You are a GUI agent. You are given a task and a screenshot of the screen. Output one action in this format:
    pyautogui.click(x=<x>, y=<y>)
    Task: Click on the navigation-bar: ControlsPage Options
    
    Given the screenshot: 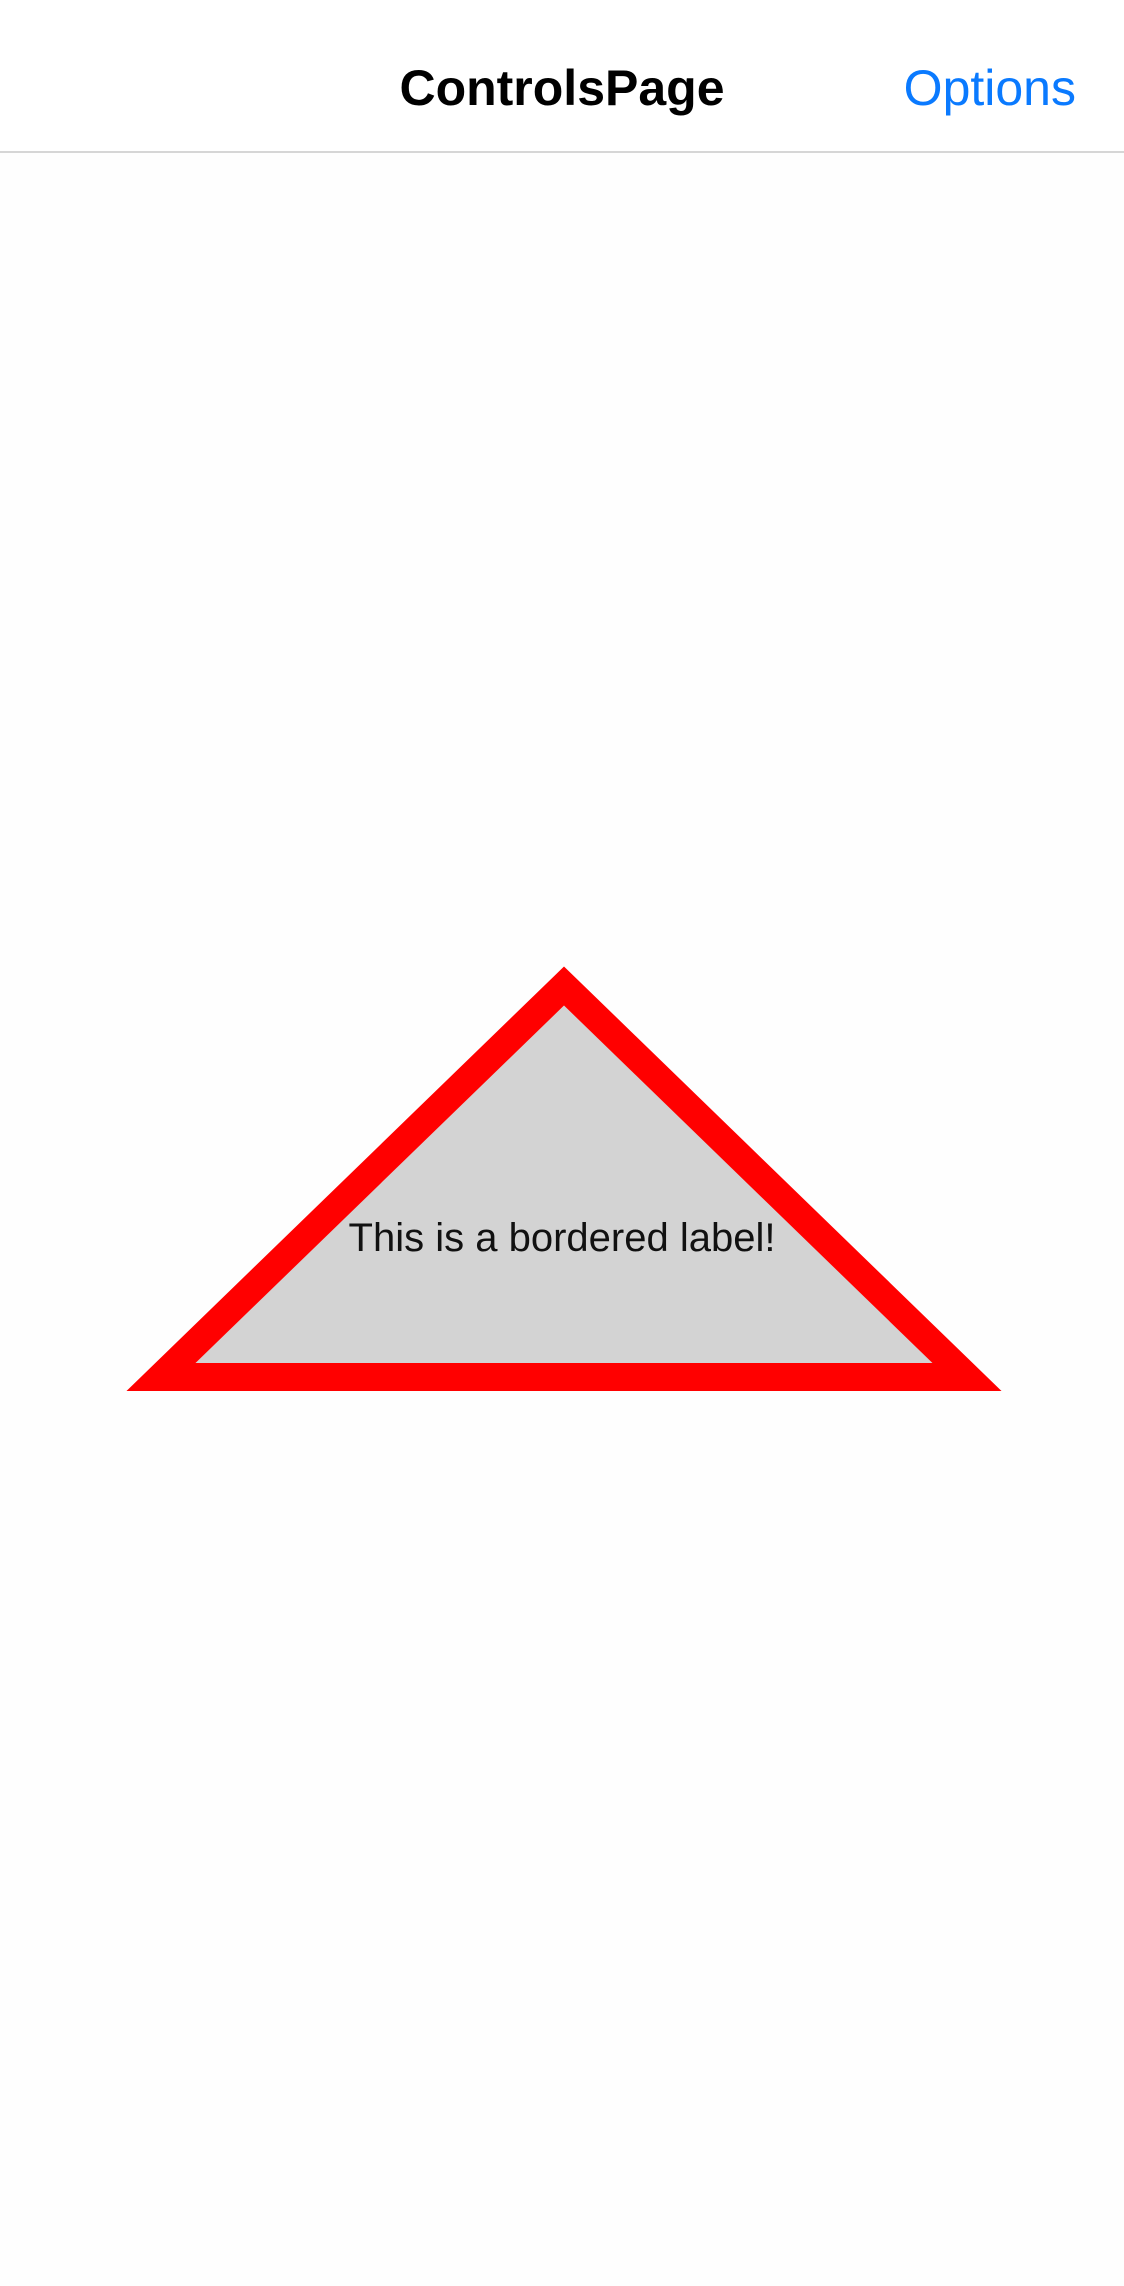 What is the action you would take?
    pyautogui.click(x=562, y=76)
    